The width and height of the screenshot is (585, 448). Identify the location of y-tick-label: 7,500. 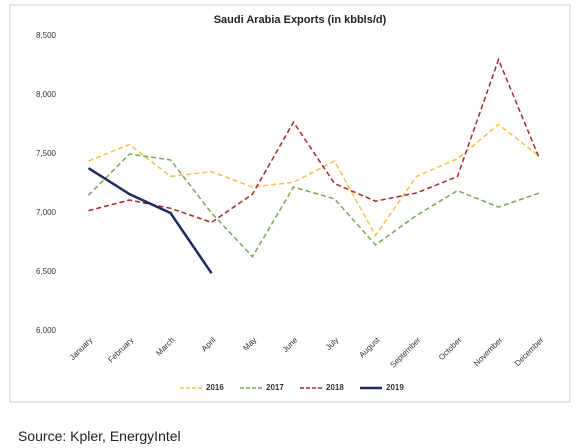
(46, 153).